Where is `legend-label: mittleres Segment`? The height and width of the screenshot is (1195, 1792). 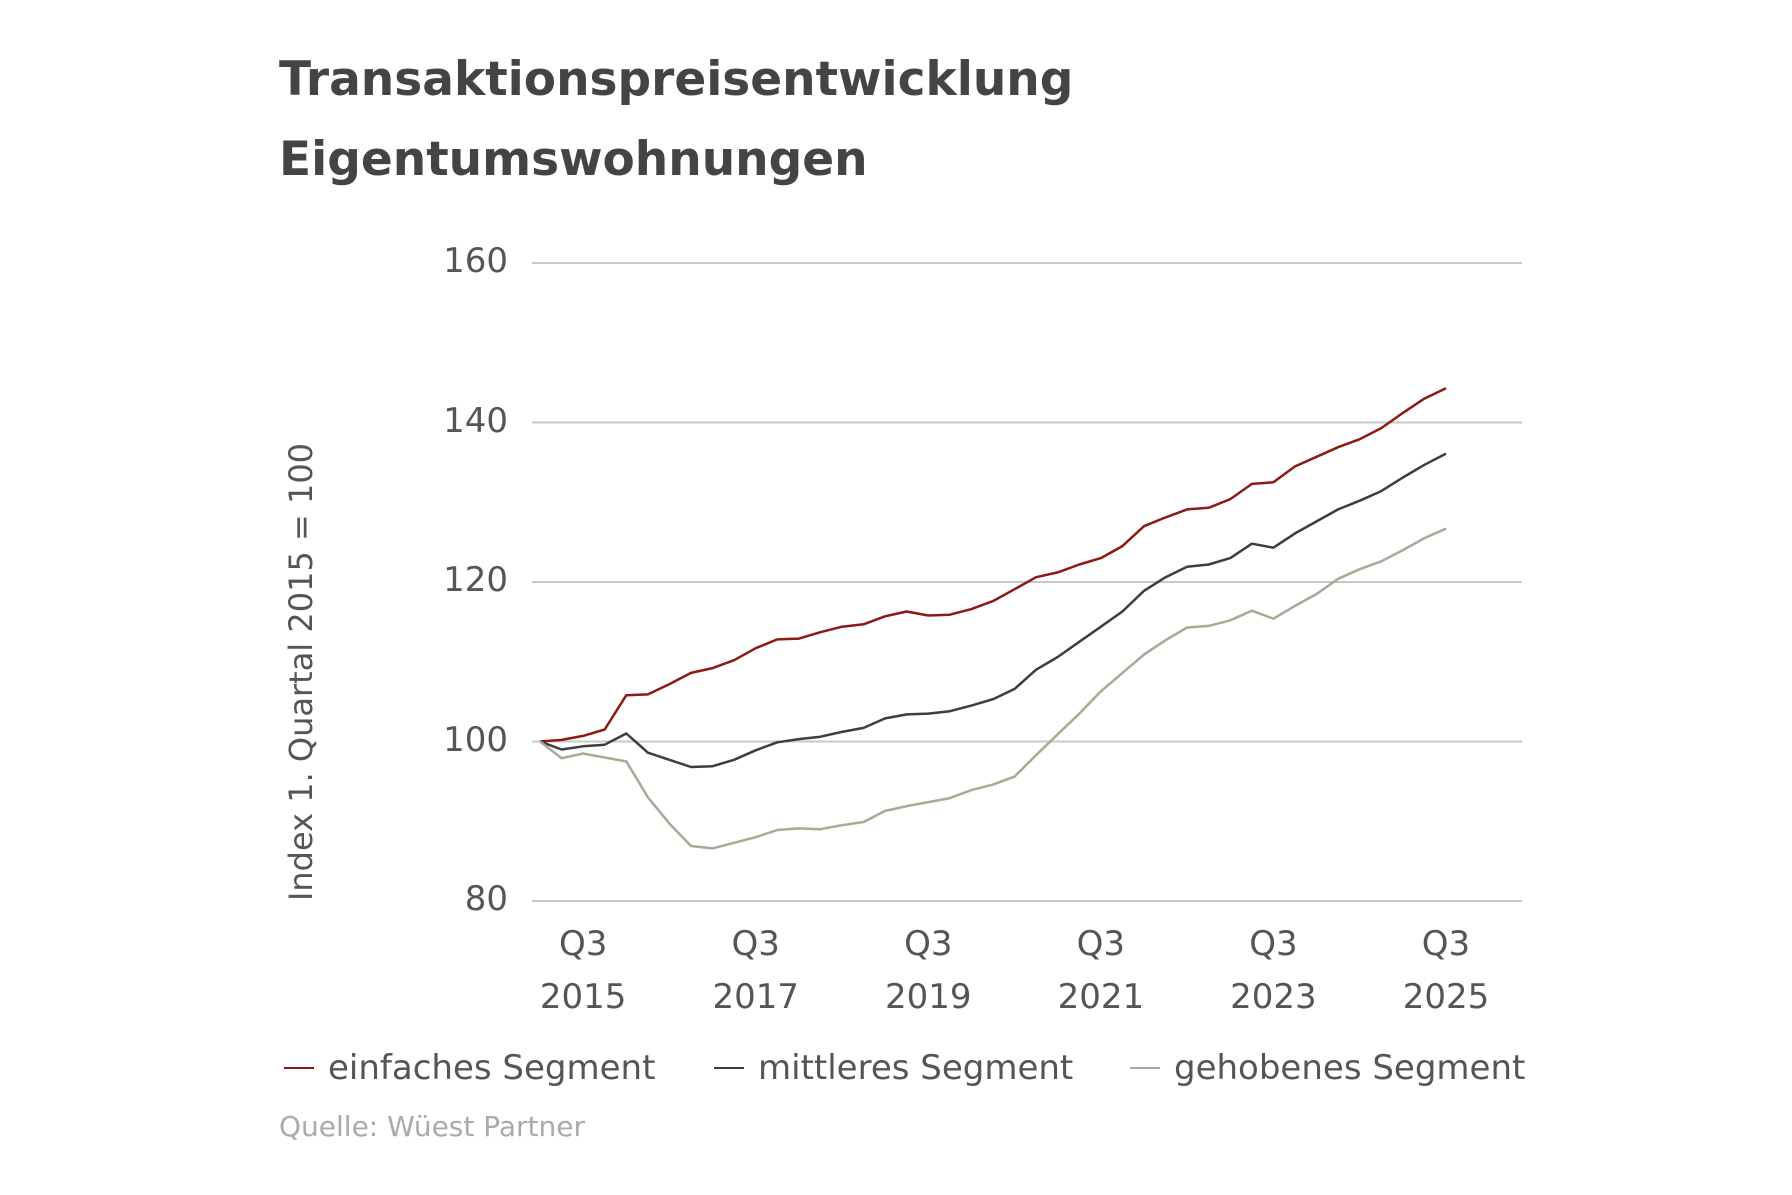
legend-label: mittleres Segment is located at coordinates (916, 1068).